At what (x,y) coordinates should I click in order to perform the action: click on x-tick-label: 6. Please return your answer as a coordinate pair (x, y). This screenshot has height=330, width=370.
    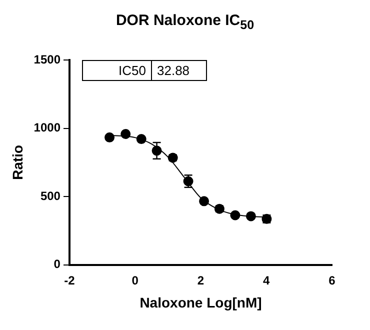
    Looking at the image, I should click on (332, 280).